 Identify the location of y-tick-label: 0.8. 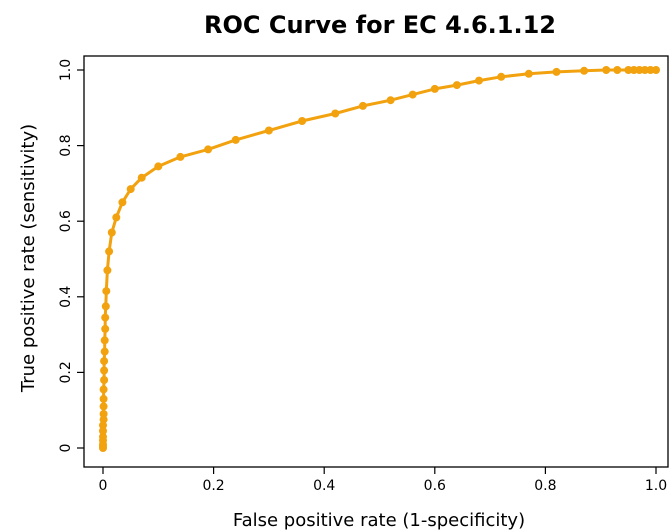
(66, 145).